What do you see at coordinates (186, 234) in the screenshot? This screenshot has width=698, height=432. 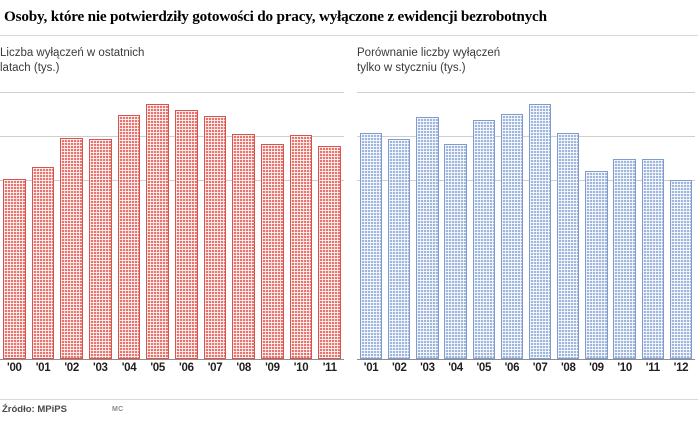 I see `bar: 972` at bounding box center [186, 234].